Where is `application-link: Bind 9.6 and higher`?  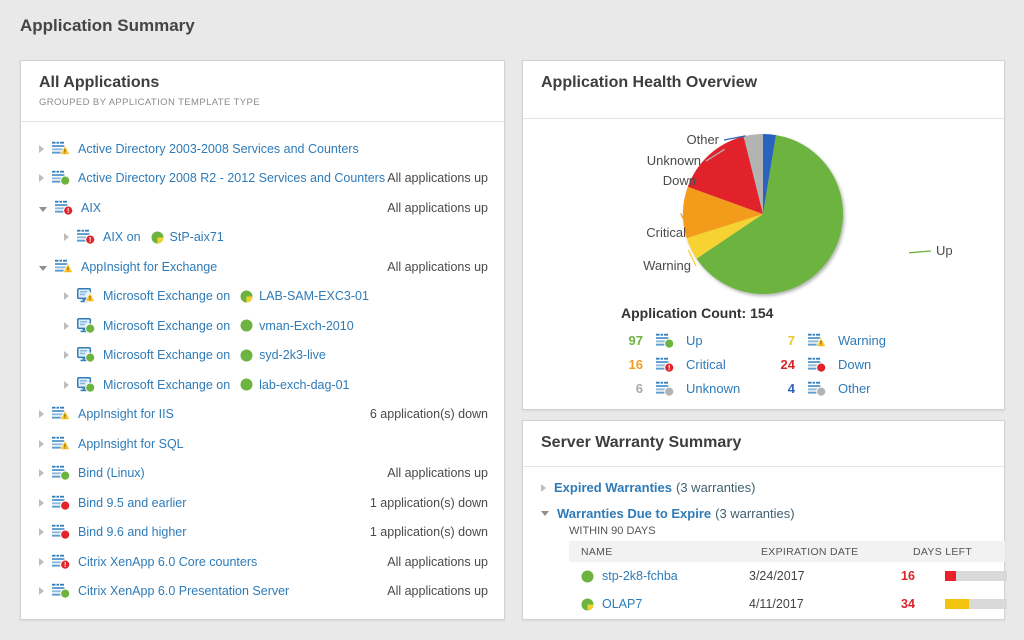
application-link: Bind 9.6 and higher is located at coordinates (132, 532).